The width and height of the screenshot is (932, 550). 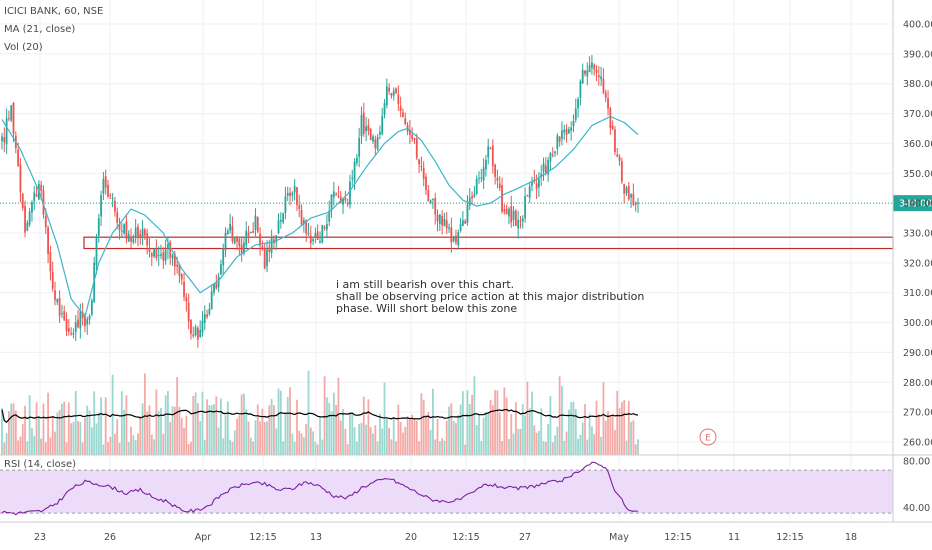 I want to click on resistance-zone-rect, so click(x=488, y=243).